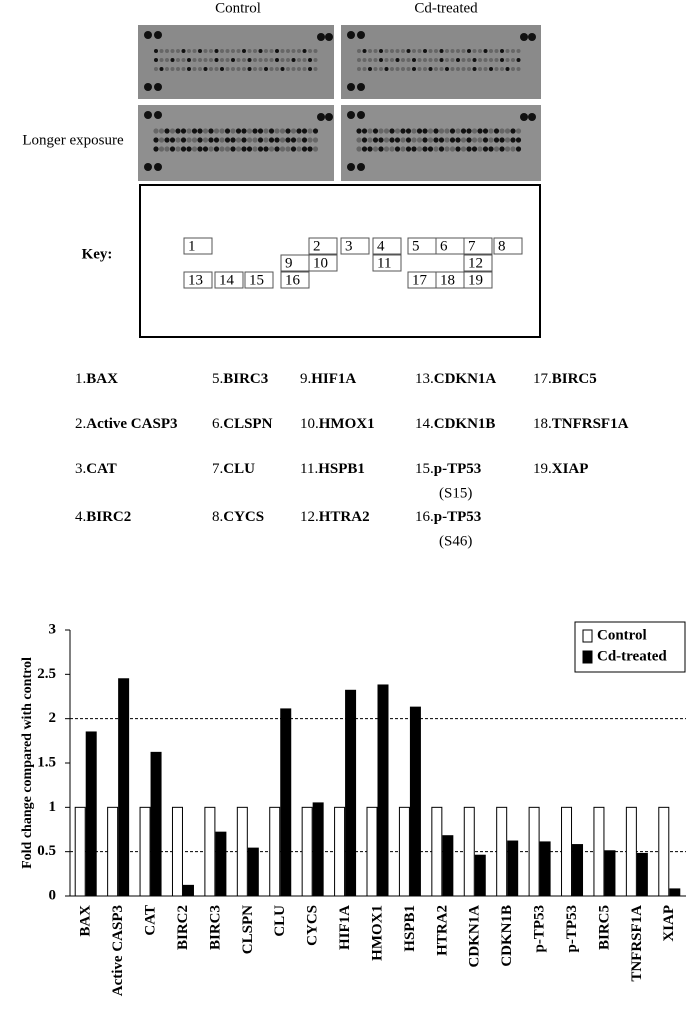 Image resolution: width=686 pixels, height=1022 pixels. What do you see at coordinates (542, 379) in the screenshot?
I see `gene-number: 17.` at bounding box center [542, 379].